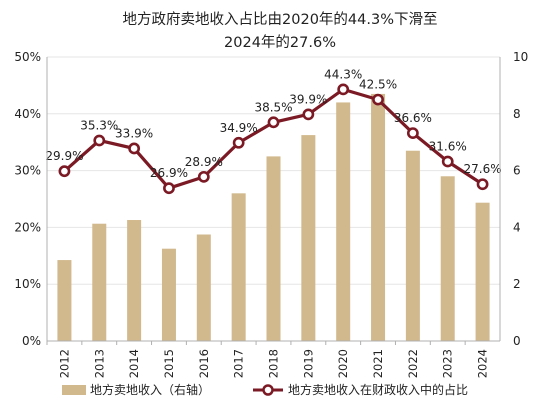 This screenshot has height=419, width=543. I want to click on x-tick-label: 2017, so click(239, 363).